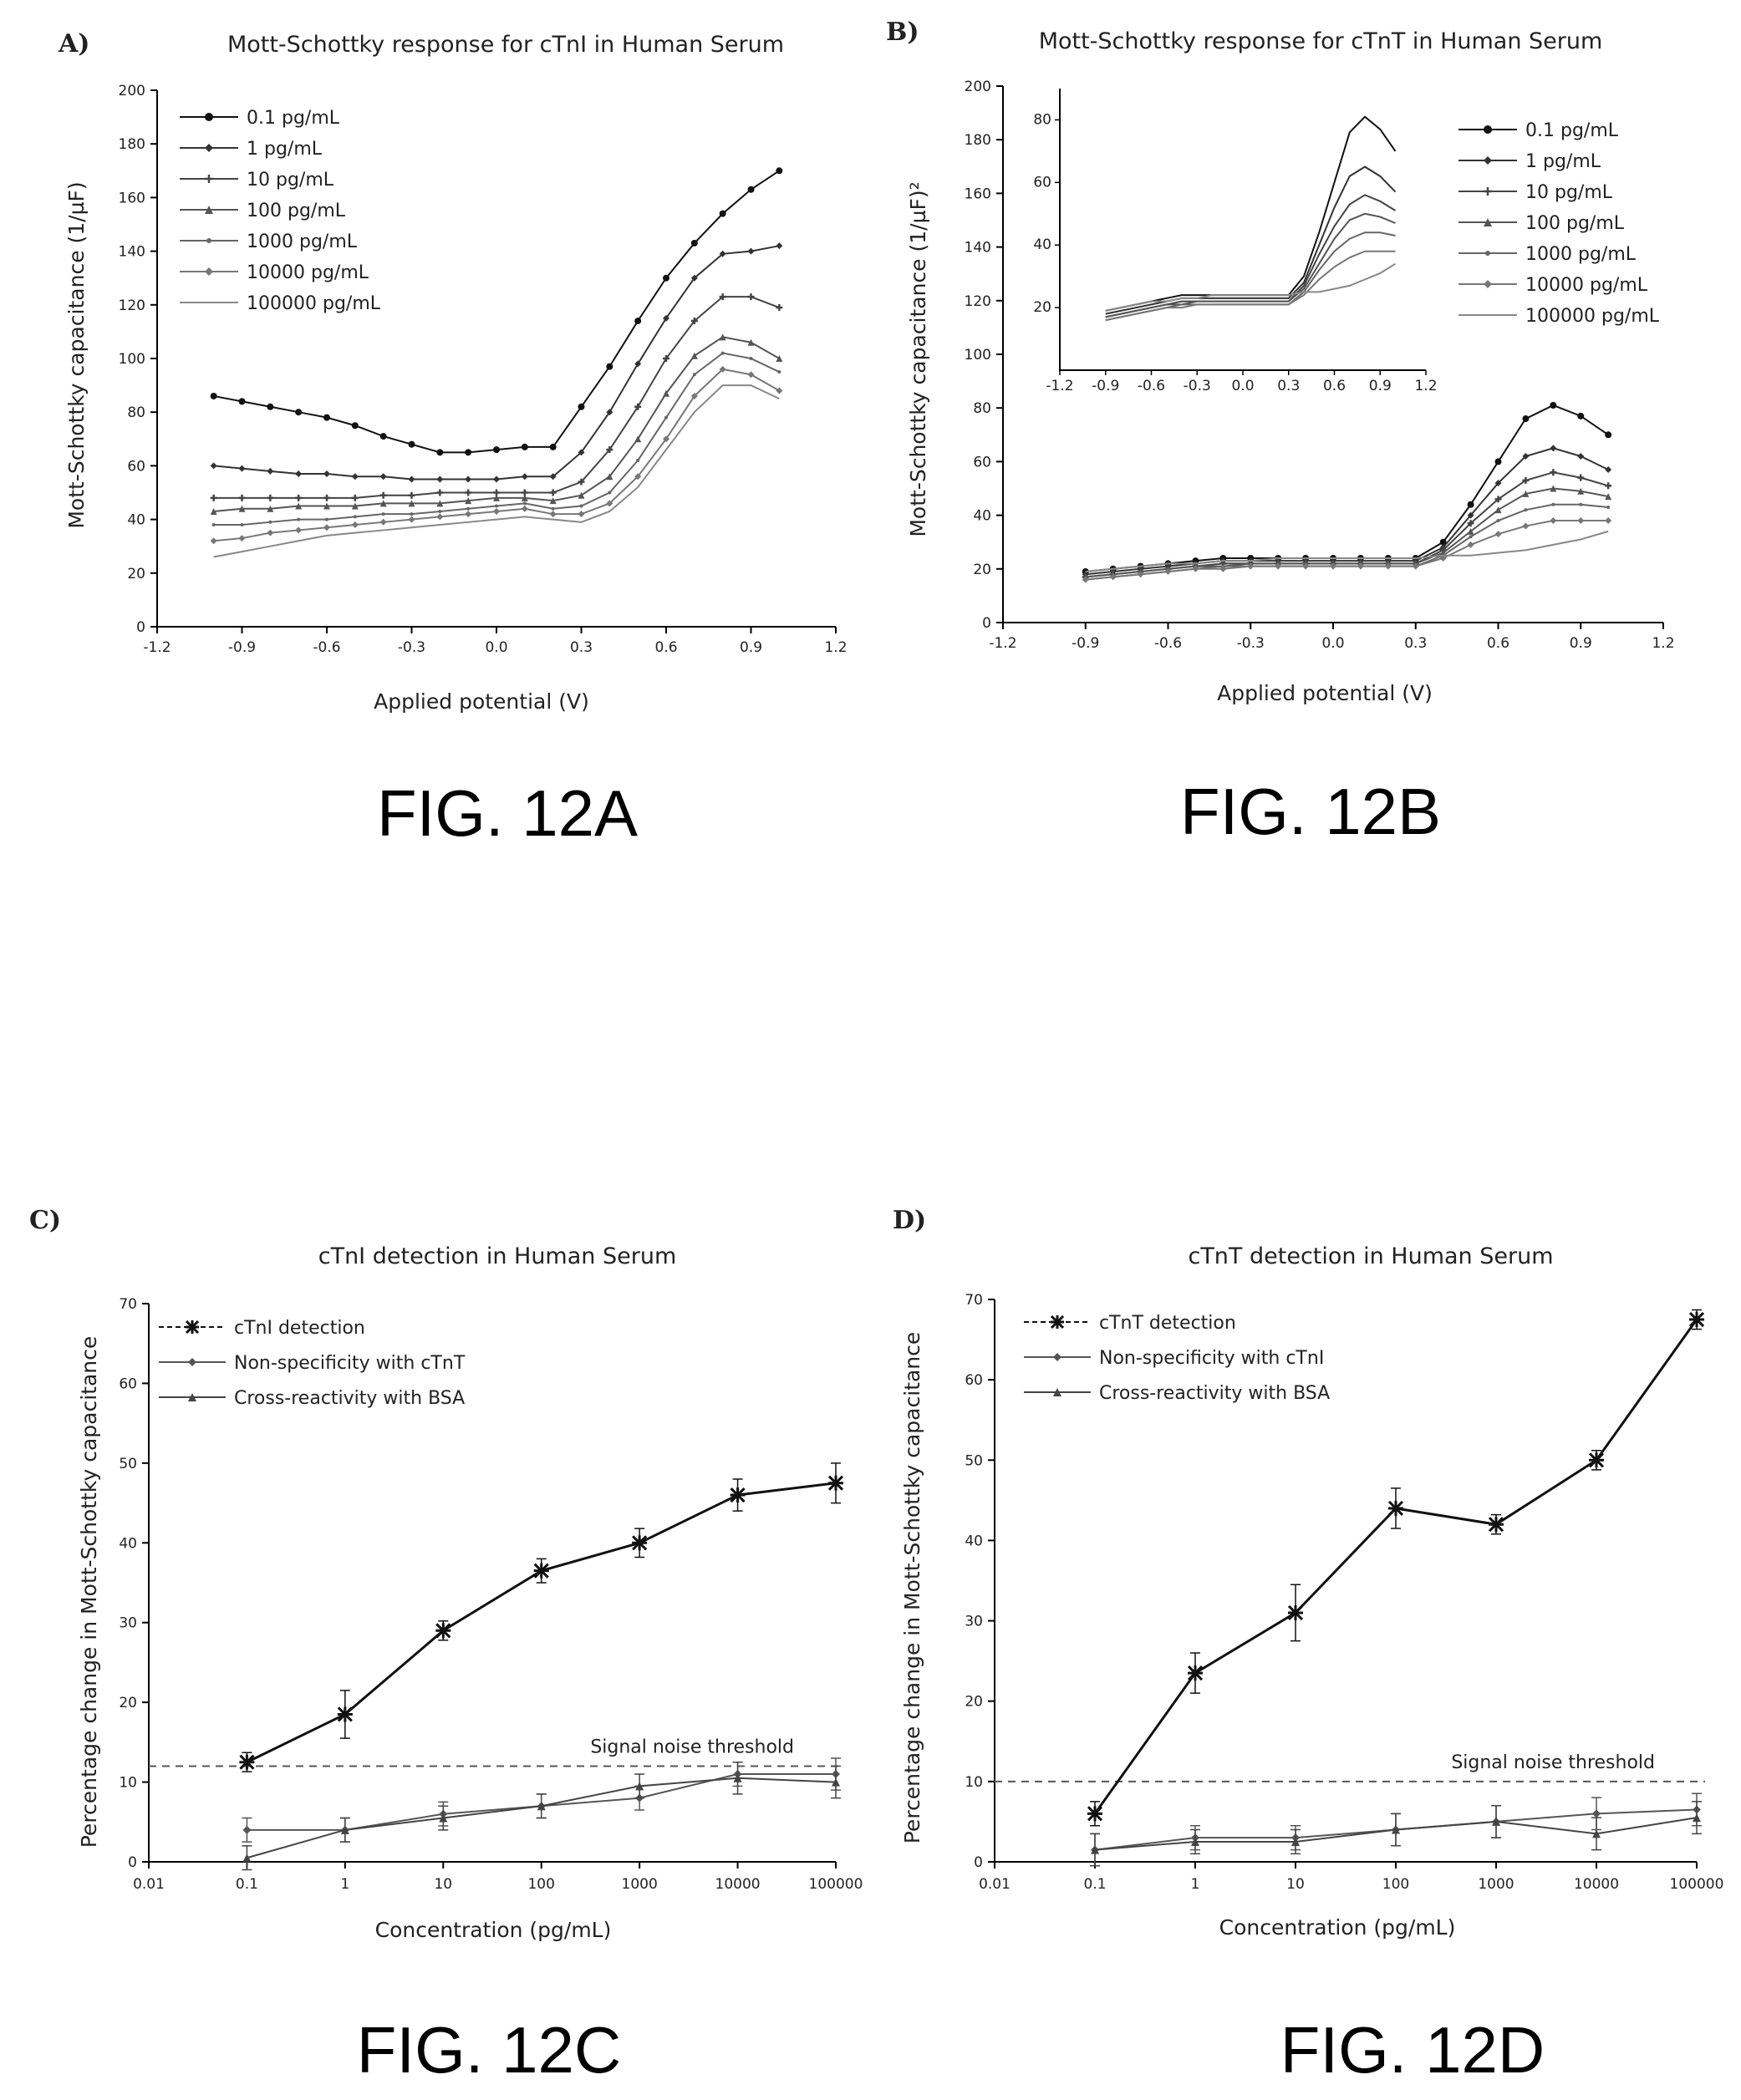 The width and height of the screenshot is (1741, 2100). I want to click on y-tick-label: 20, so click(982, 570).